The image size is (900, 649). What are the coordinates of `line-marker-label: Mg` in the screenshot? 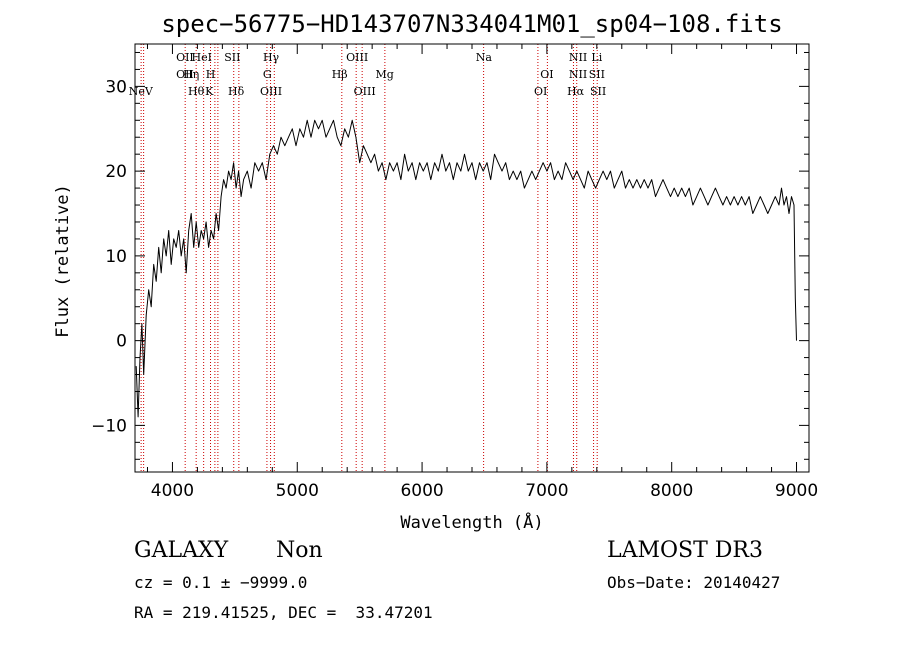 It's located at (384, 74).